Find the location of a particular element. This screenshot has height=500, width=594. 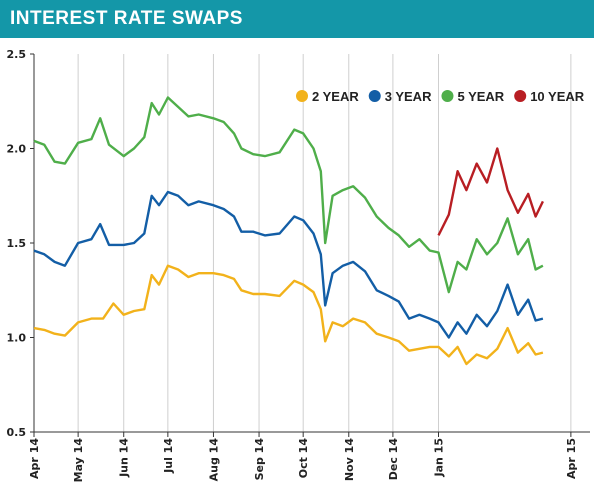

legend-swatch-5-year is located at coordinates (447, 96).